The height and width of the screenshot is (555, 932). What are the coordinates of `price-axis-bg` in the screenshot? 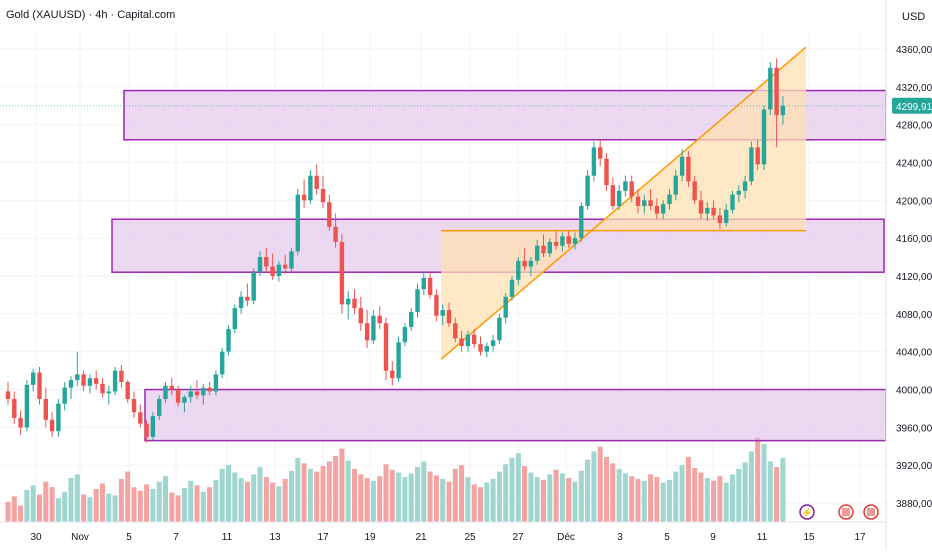 It's located at (909, 275).